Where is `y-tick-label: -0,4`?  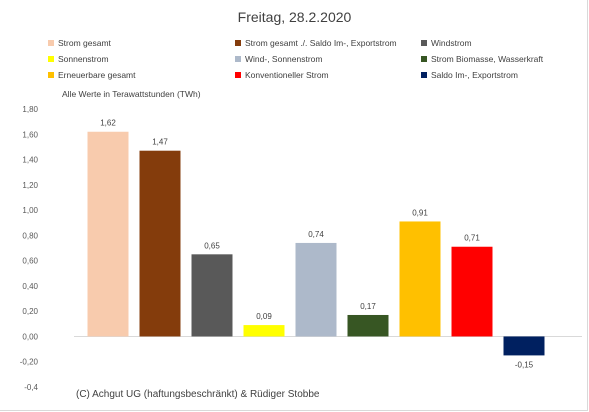 y-tick-label: -0,4 is located at coordinates (31, 387).